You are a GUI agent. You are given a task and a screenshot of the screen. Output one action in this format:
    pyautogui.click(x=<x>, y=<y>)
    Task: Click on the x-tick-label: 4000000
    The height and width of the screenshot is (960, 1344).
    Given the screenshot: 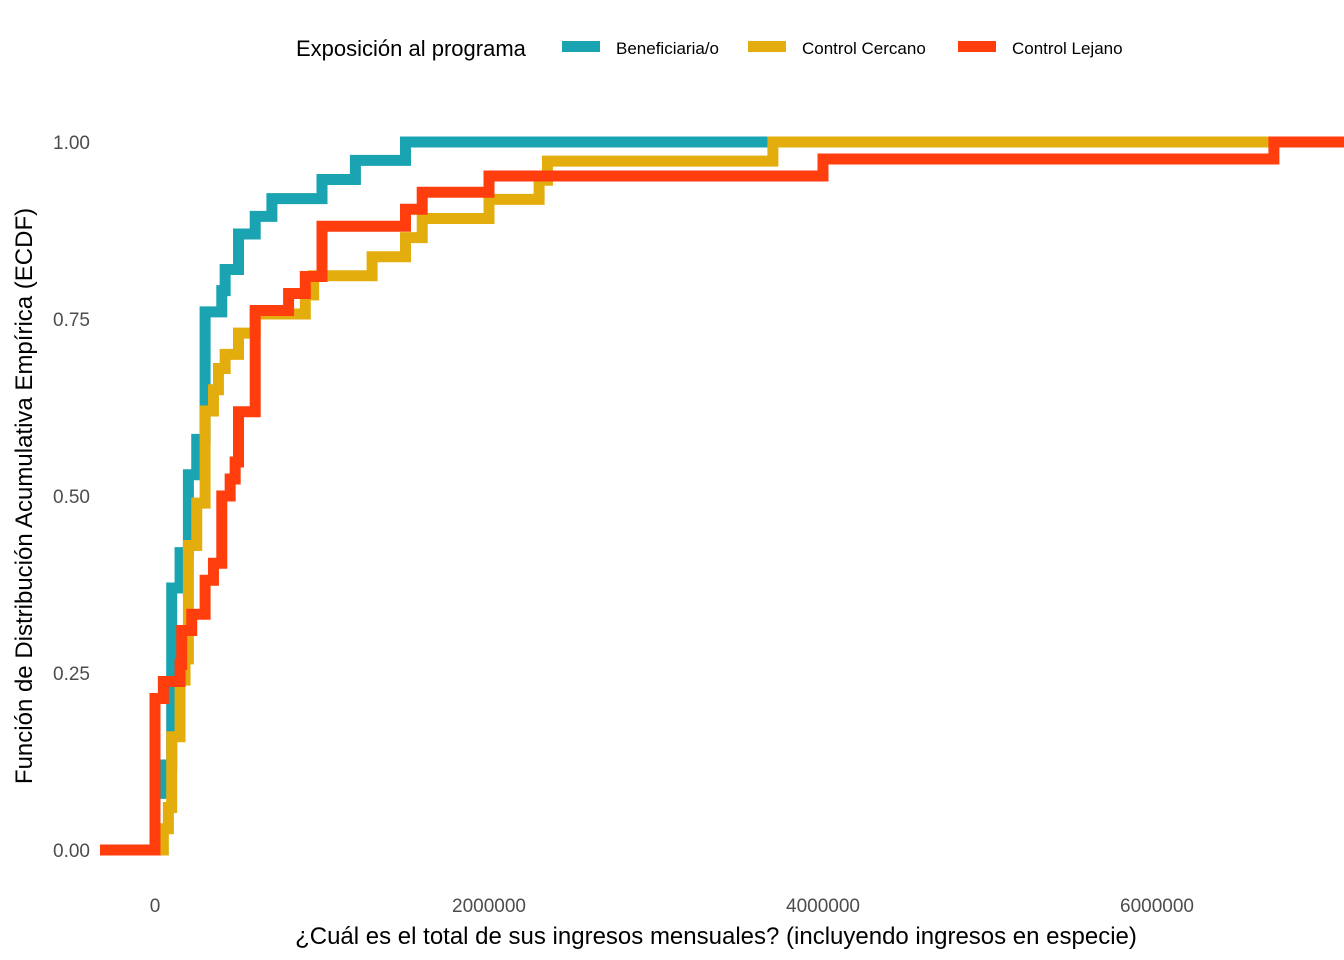 What is the action you would take?
    pyautogui.click(x=823, y=906)
    